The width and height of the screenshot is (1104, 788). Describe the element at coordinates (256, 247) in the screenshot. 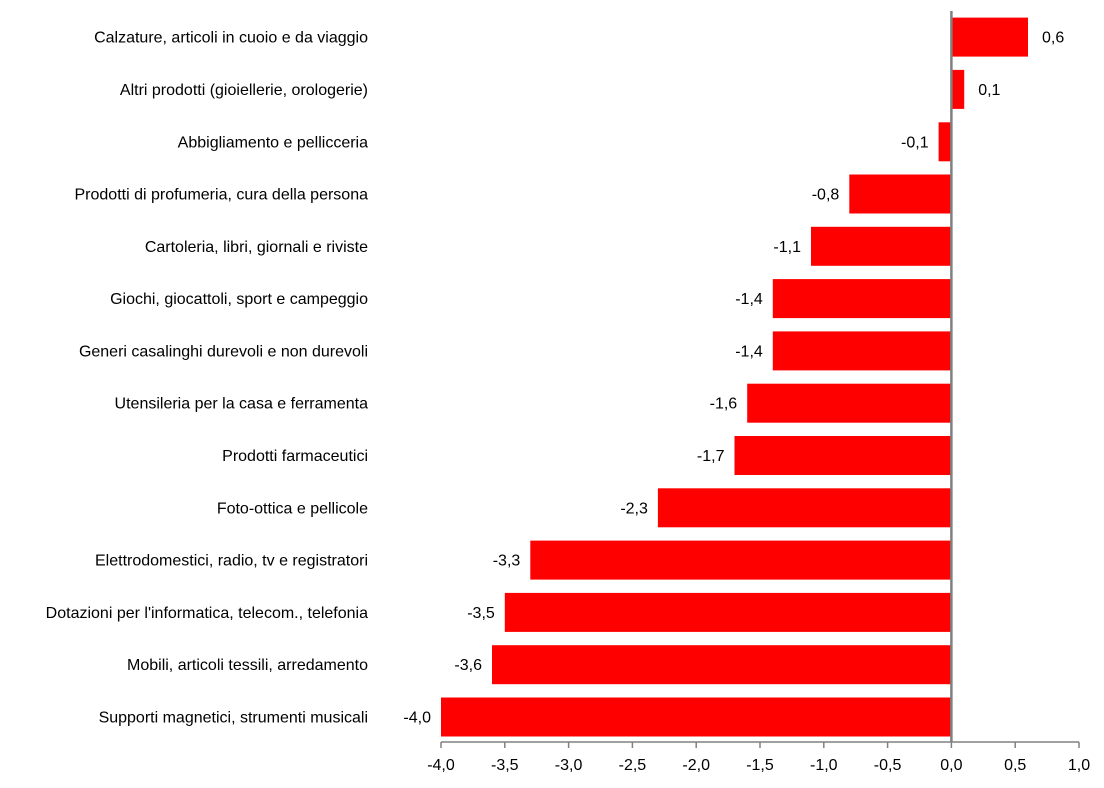

I see `category-label: Cartoleria, libri, giornali e riviste` at that location.